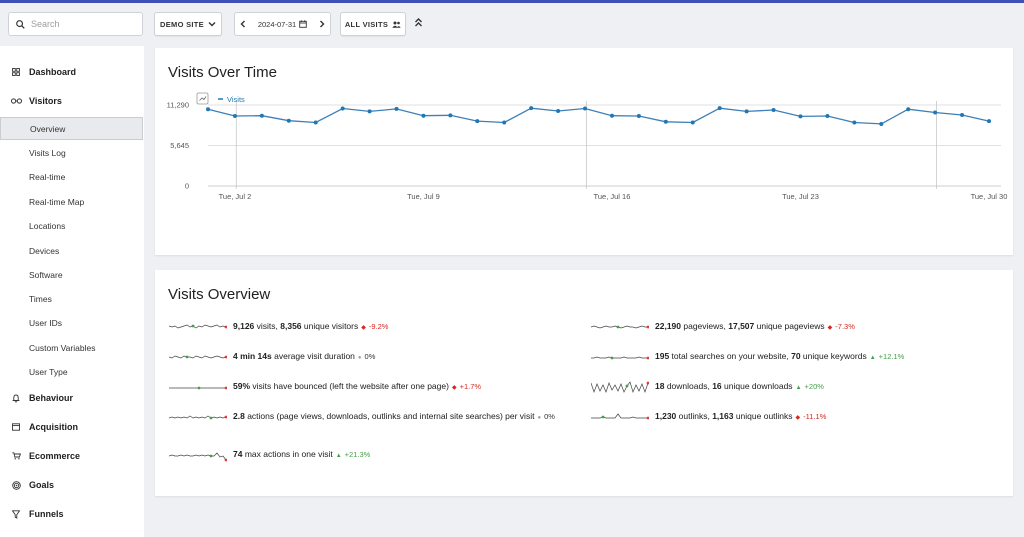 The width and height of the screenshot is (1024, 537). What do you see at coordinates (71, 274) in the screenshot?
I see `sidebar-item-software: Software` at bounding box center [71, 274].